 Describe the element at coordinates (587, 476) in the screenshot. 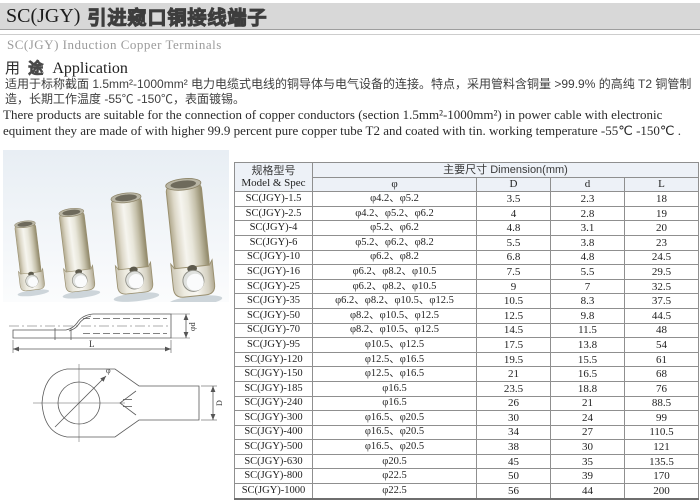

I see `cell-d: 39` at that location.